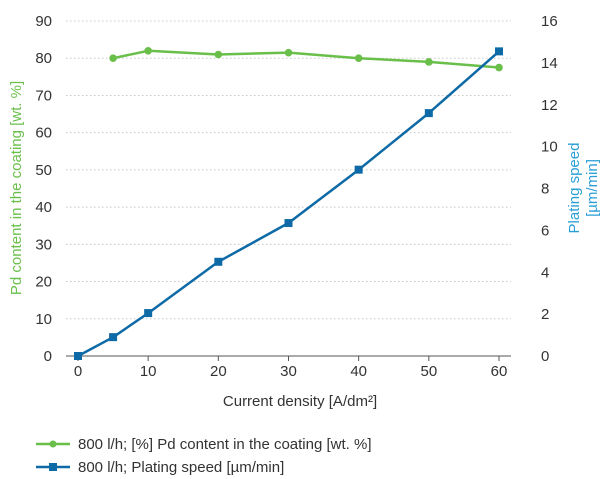  Describe the element at coordinates (43, 244) in the screenshot. I see `left-tick-label: 30` at that location.